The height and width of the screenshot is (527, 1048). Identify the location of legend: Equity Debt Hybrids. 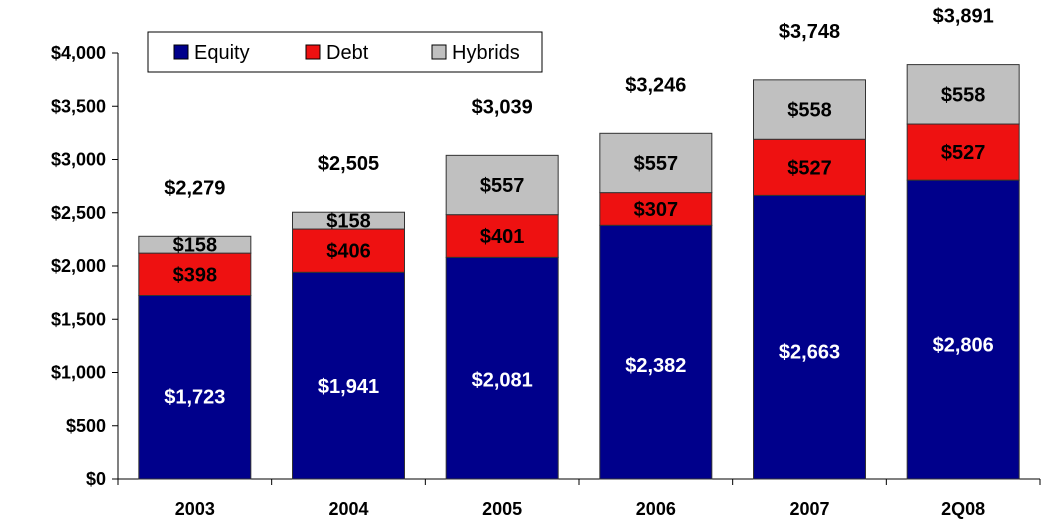
(345, 52).